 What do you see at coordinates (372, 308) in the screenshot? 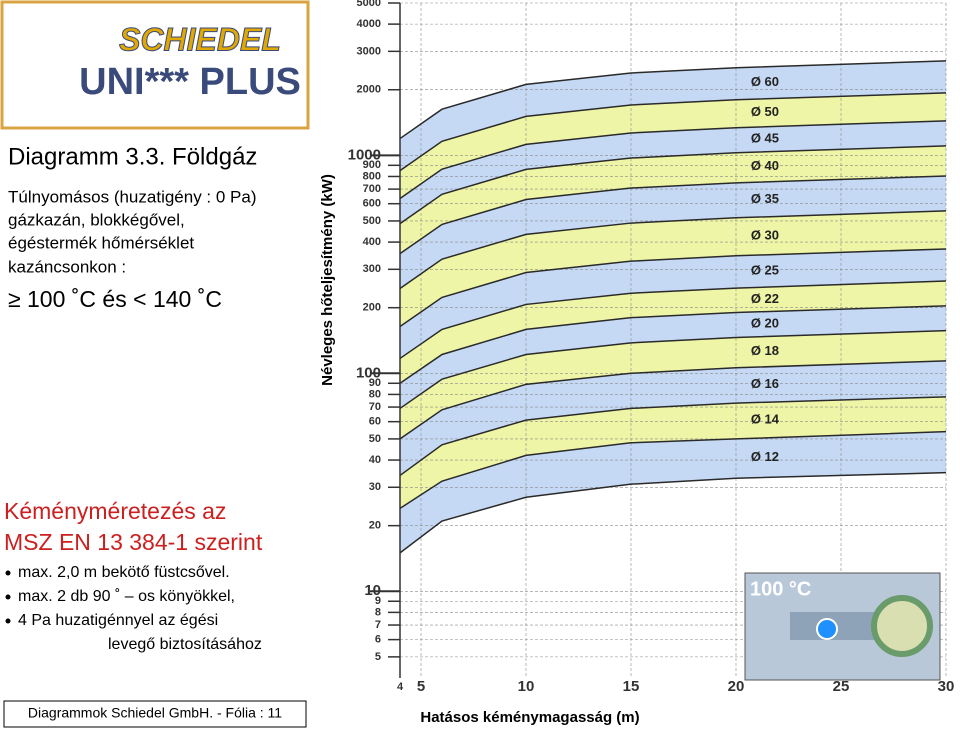
I see `y-tick-label: 200` at bounding box center [372, 308].